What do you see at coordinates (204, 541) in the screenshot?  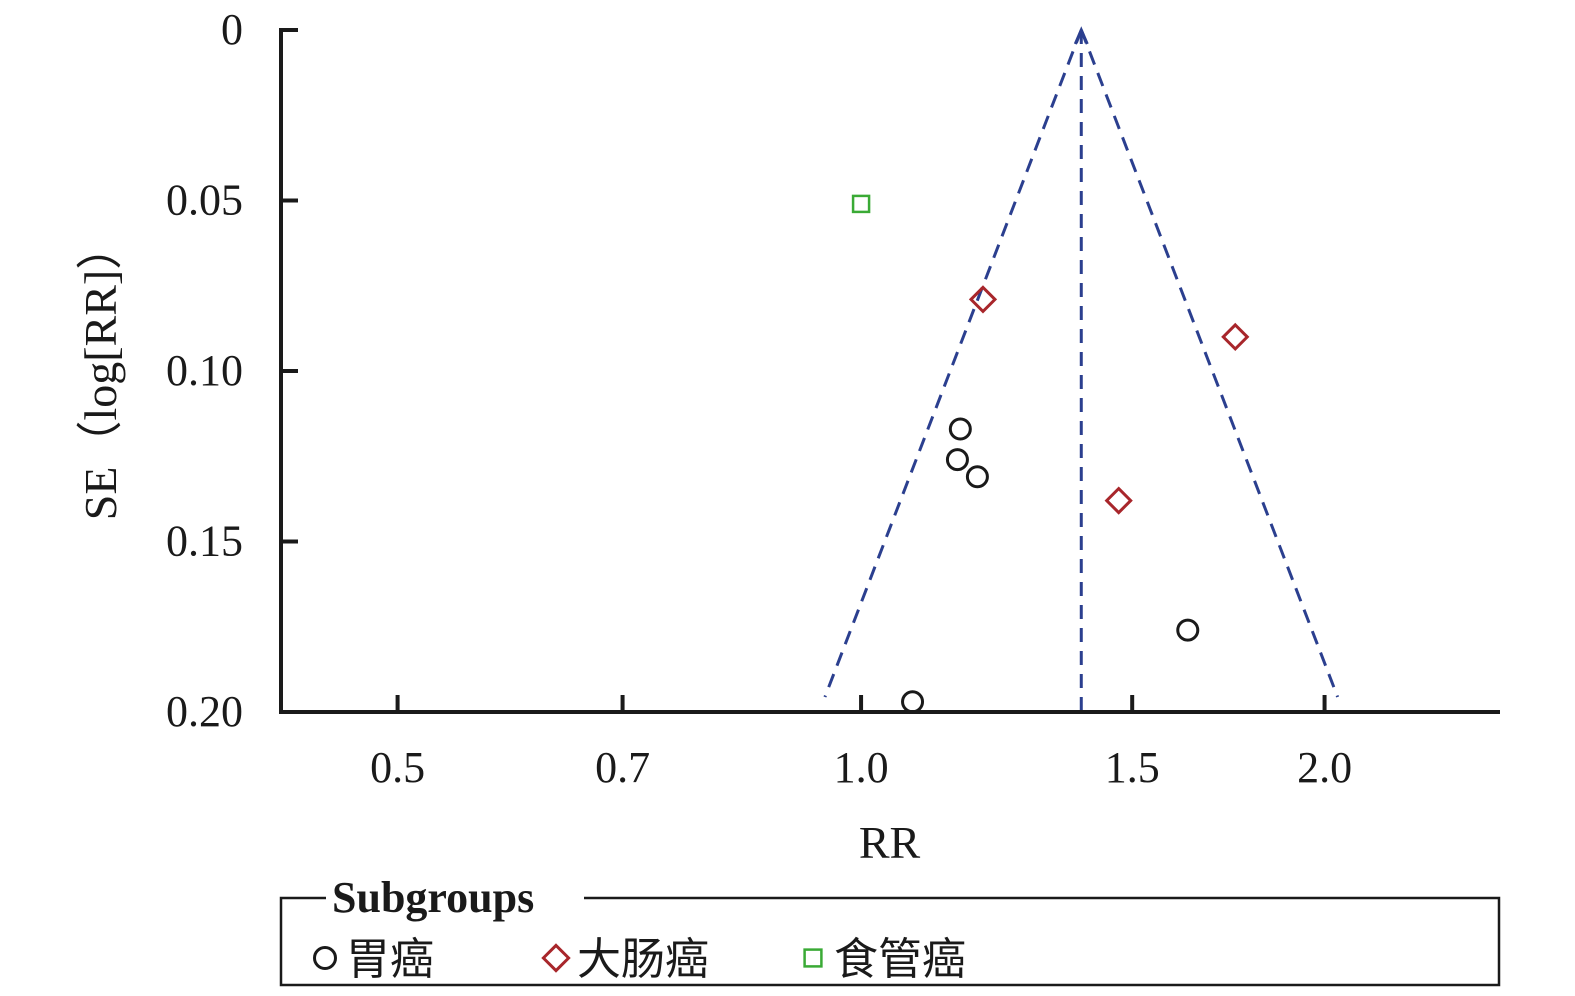 I see `y-tick-label: 0.15` at bounding box center [204, 541].